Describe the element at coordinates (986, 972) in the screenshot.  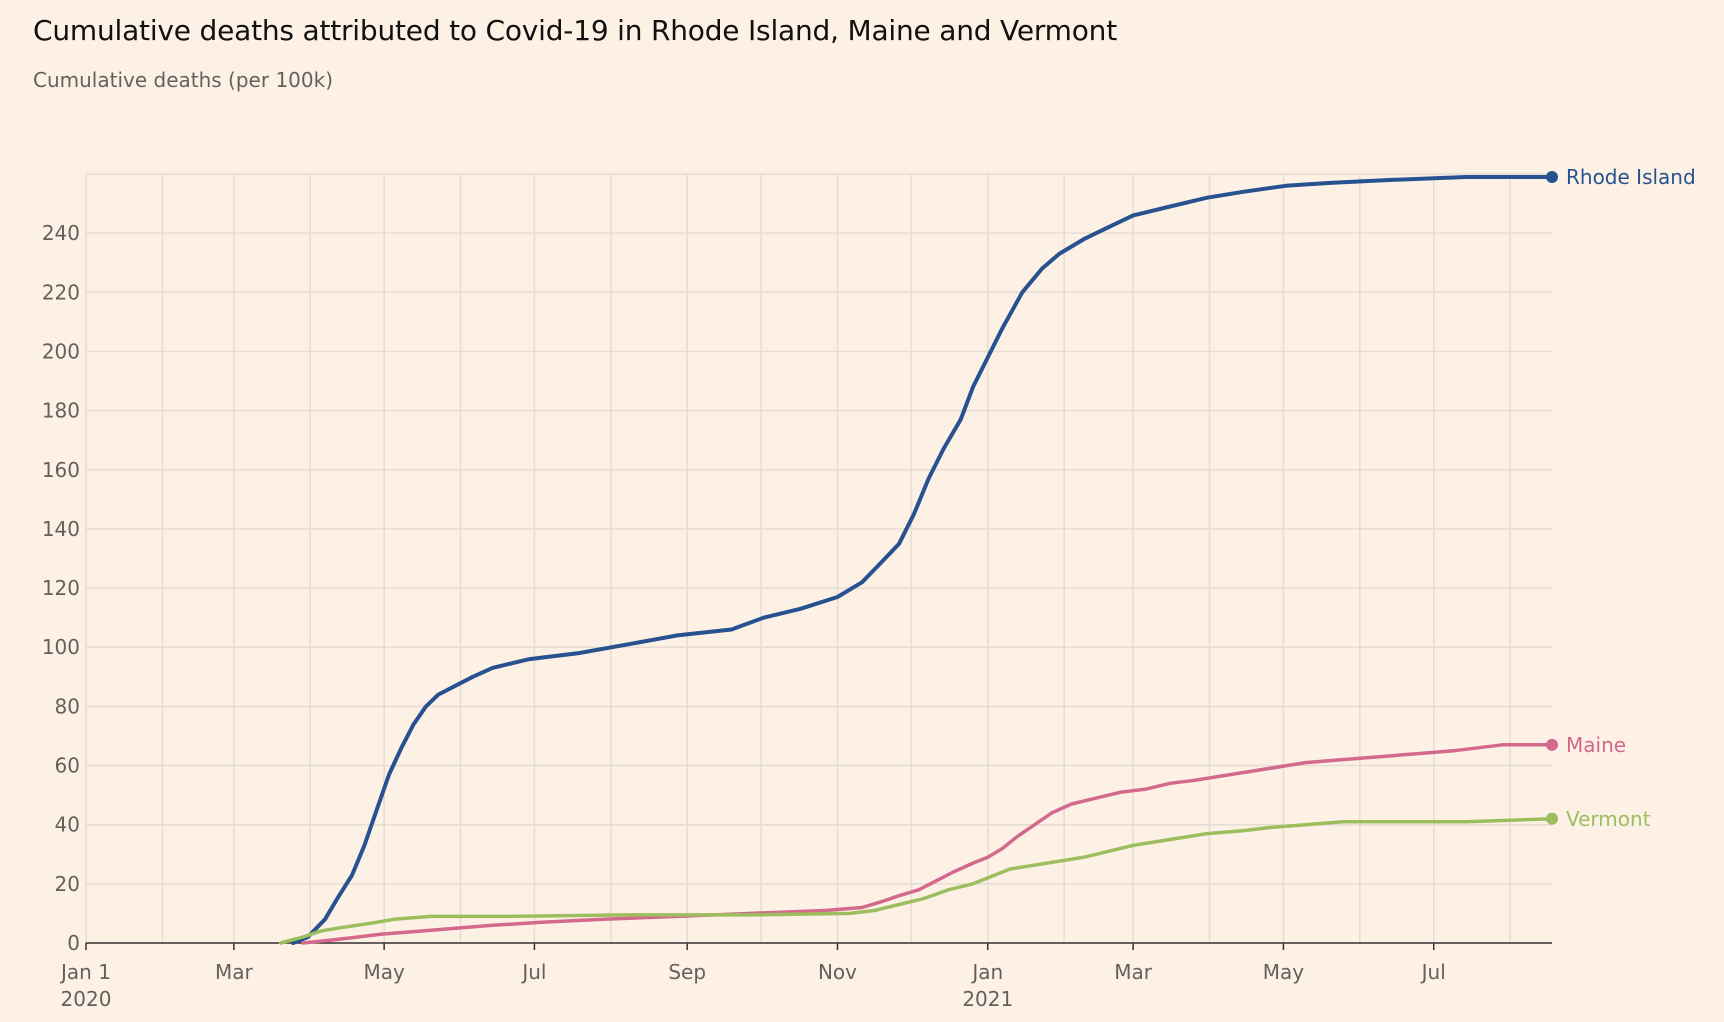
I see `x-tick-label: Jan` at that location.